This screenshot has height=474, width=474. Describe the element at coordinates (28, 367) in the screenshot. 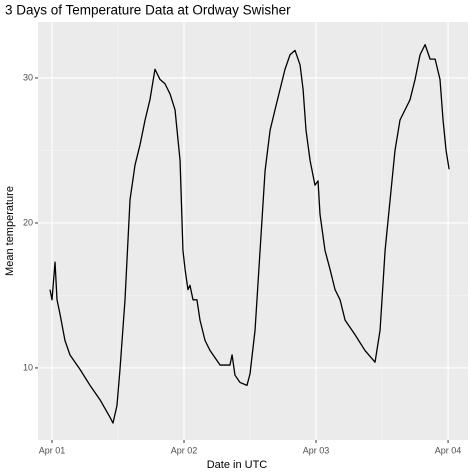

I see `y-tick-label: 10` at that location.